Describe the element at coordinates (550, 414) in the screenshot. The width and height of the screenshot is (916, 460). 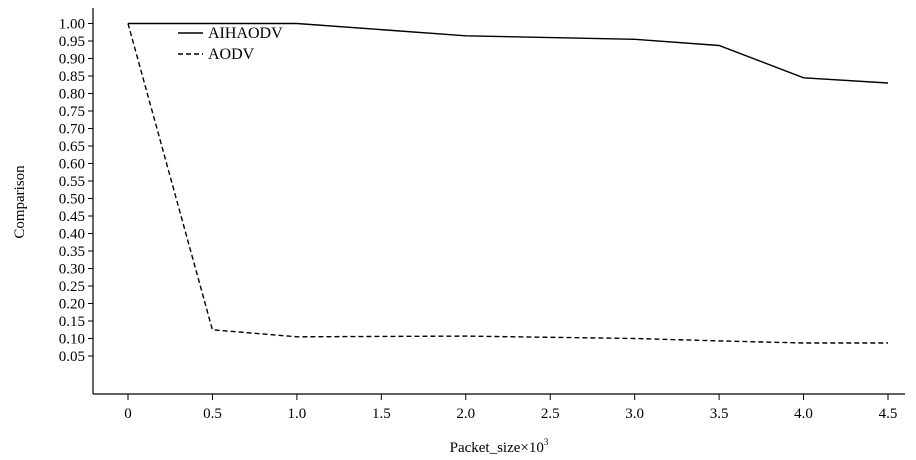
I see `x-tick-label: 2.5` at that location.